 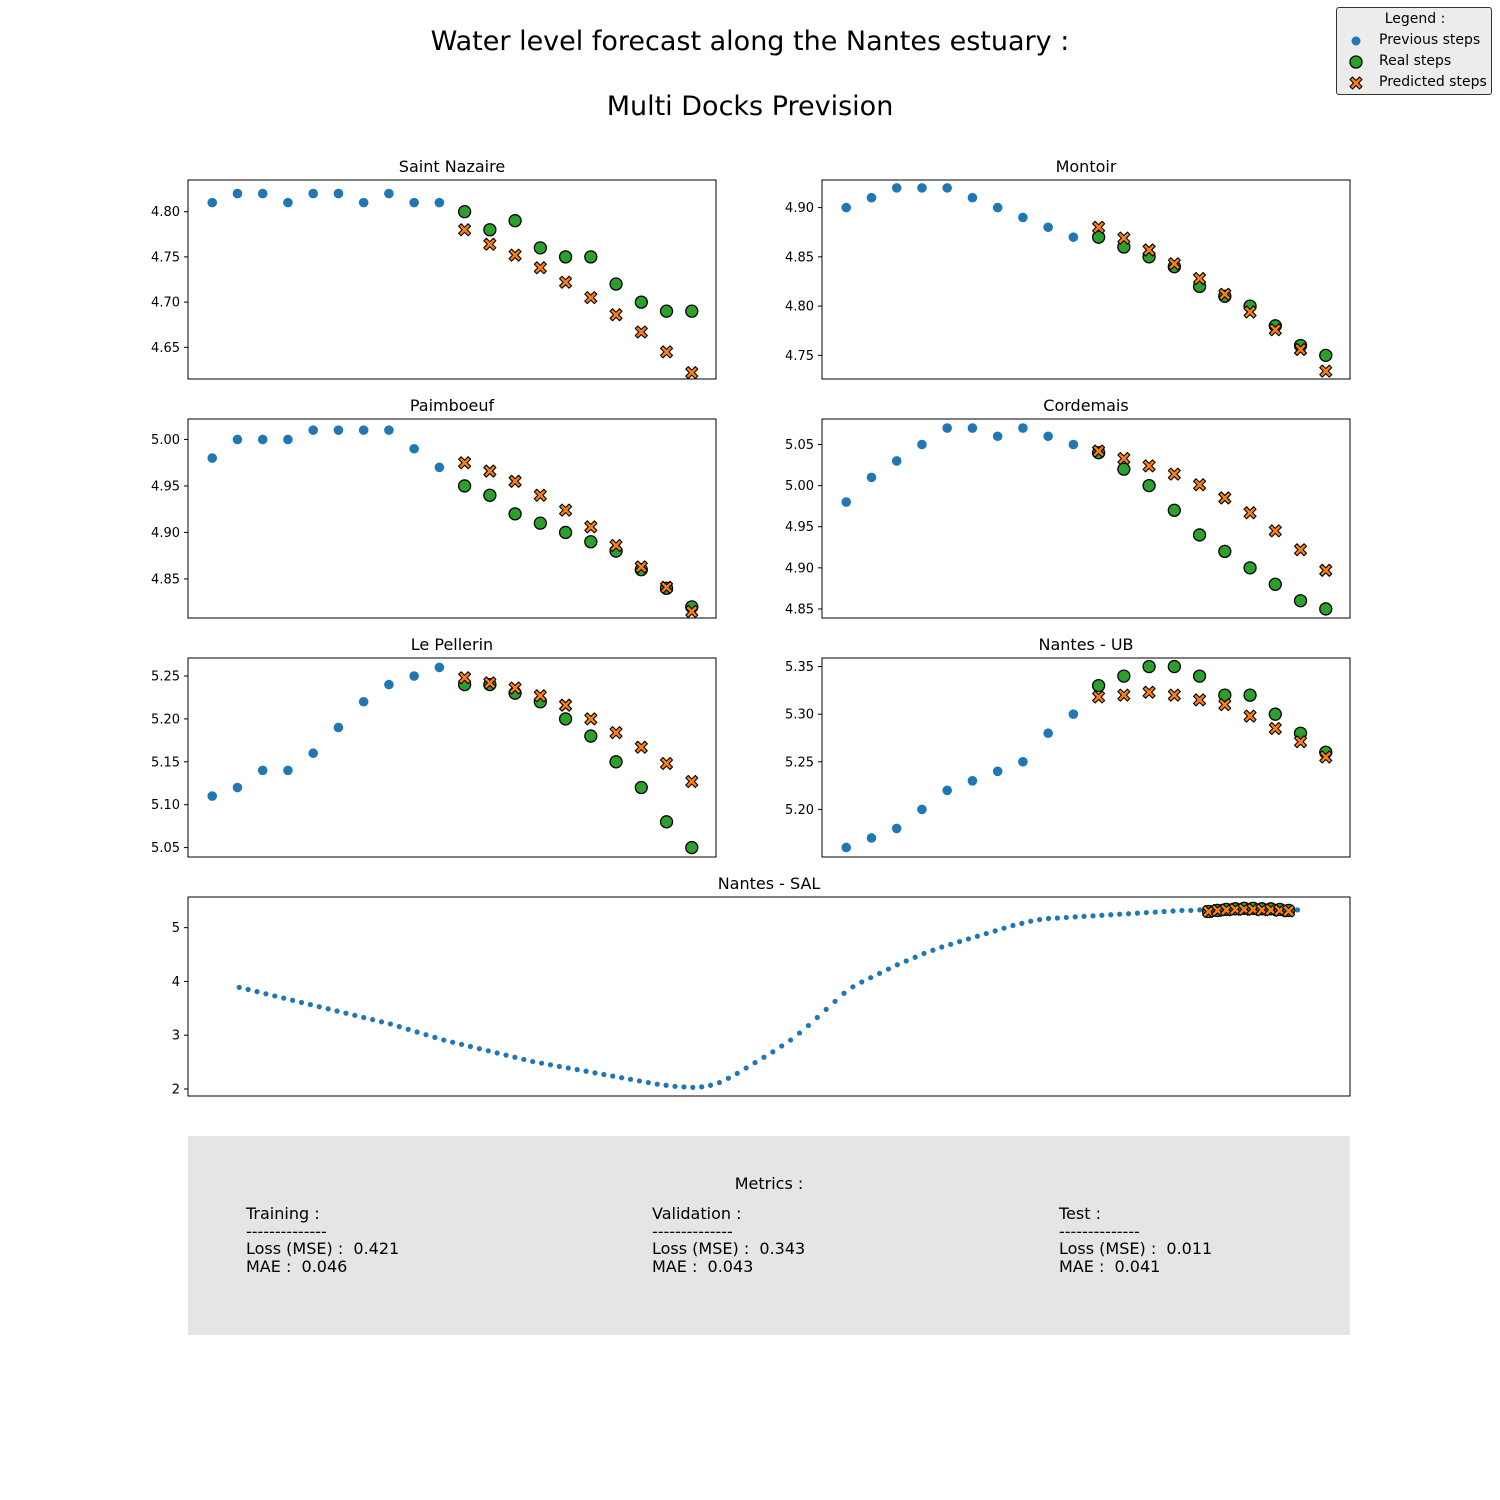 What do you see at coordinates (1098, 237) in the screenshot?
I see `real-point-montoir` at bounding box center [1098, 237].